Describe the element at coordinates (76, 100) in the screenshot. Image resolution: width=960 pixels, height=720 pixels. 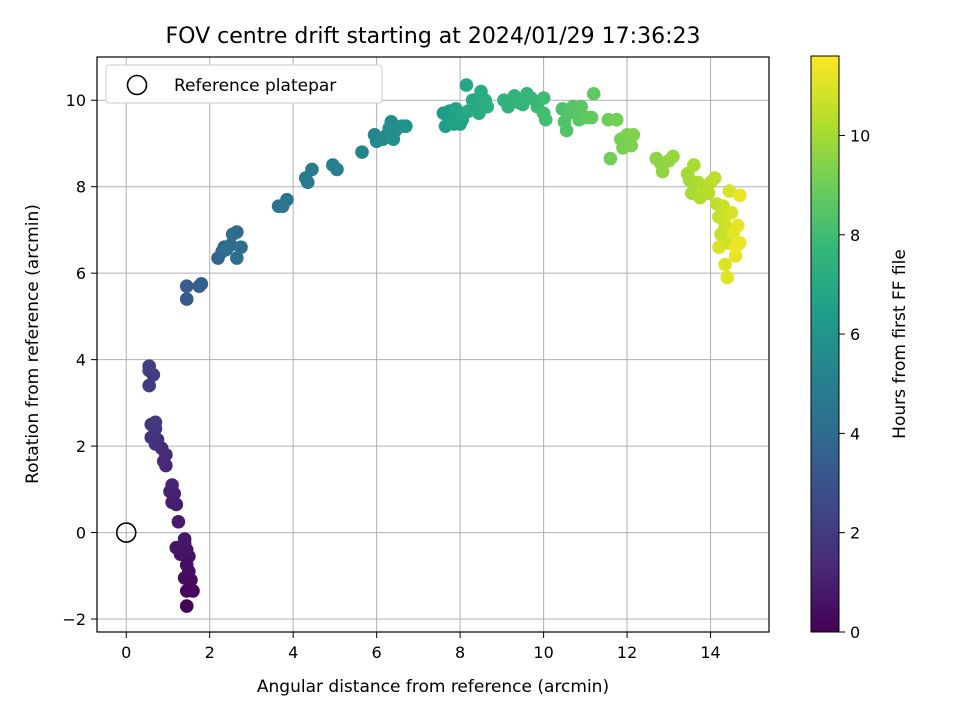
I see `y-tick-label: 10` at that location.